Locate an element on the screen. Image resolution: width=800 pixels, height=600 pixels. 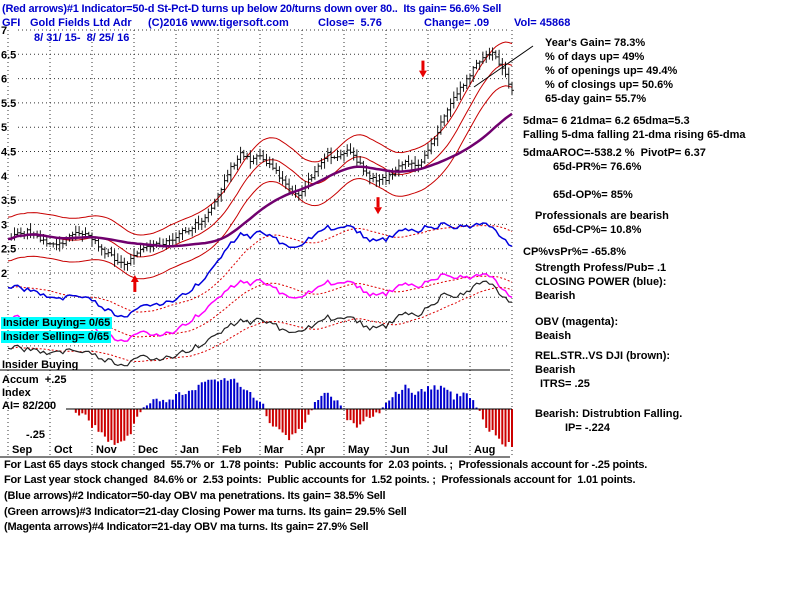
ytick-label: 2.5 is located at coordinates (8, 250).